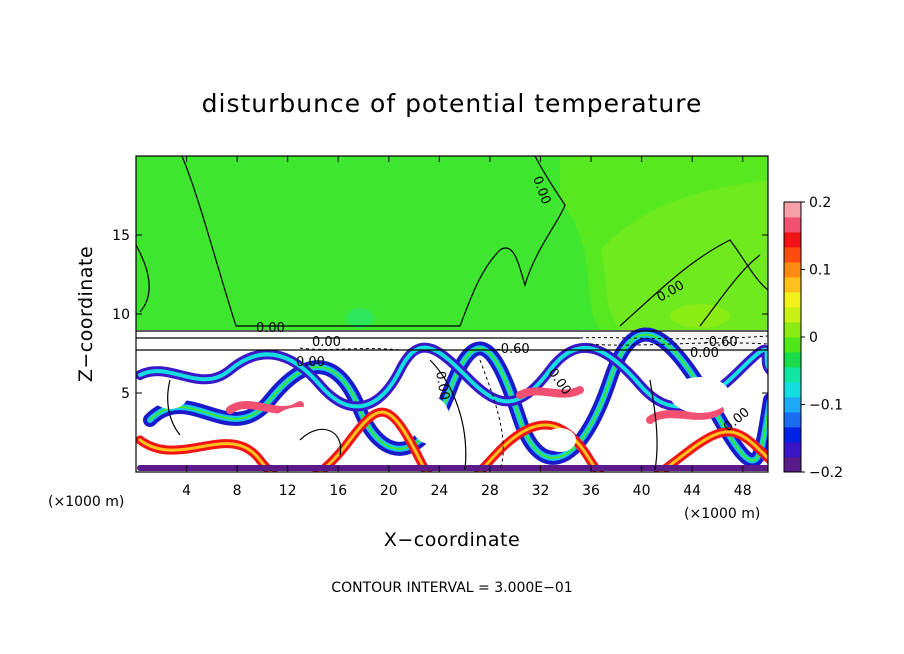 The height and width of the screenshot is (654, 904). Describe the element at coordinates (452, 103) in the screenshot. I see `chart-title: disturbunce of potential temperature` at that location.